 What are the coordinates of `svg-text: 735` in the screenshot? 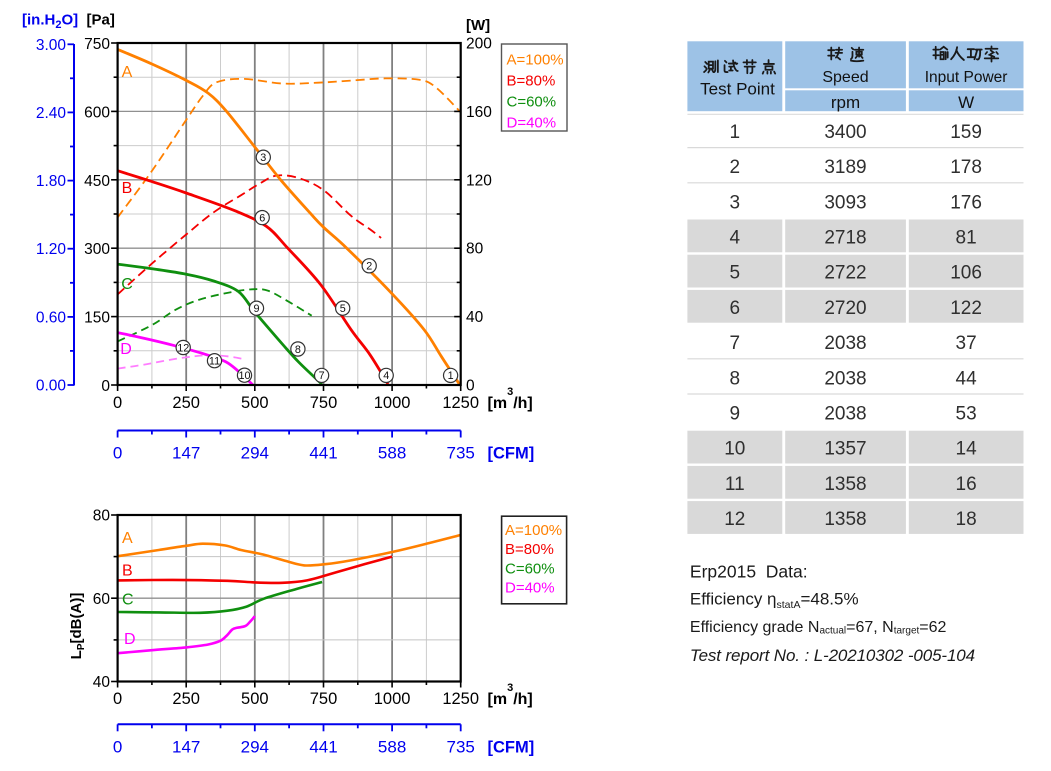 It's located at (461, 453).